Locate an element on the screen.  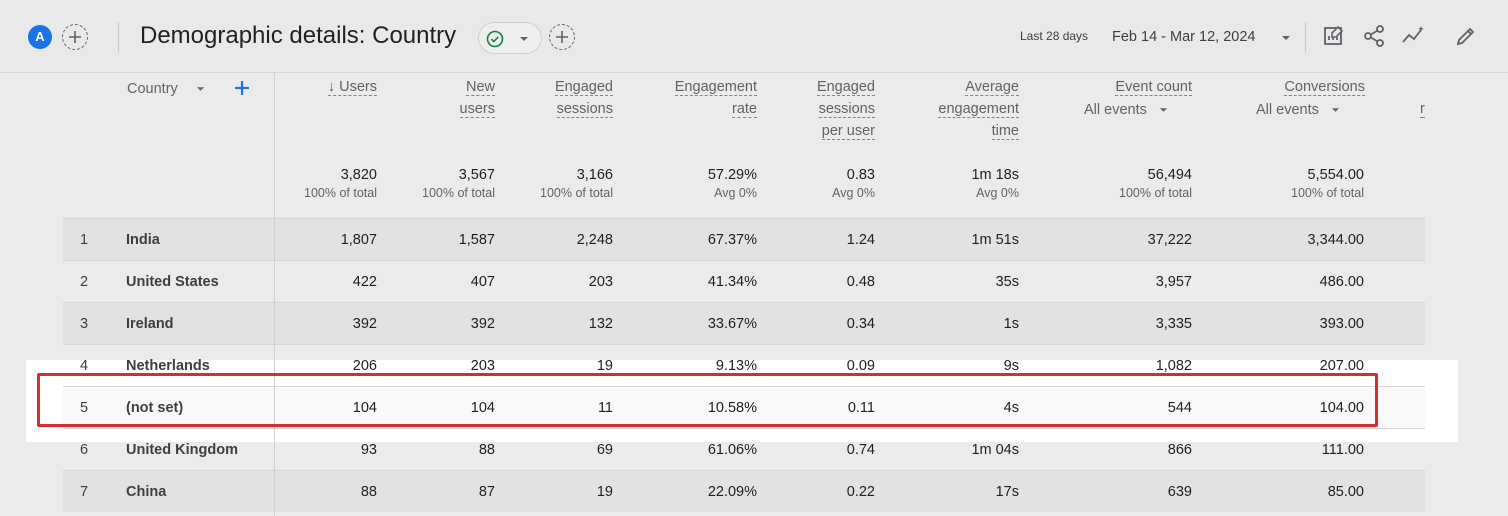
table-row: 7 China 88 87 19 22.09% 0.22 17s 639 85.00 is located at coordinates (744, 491).